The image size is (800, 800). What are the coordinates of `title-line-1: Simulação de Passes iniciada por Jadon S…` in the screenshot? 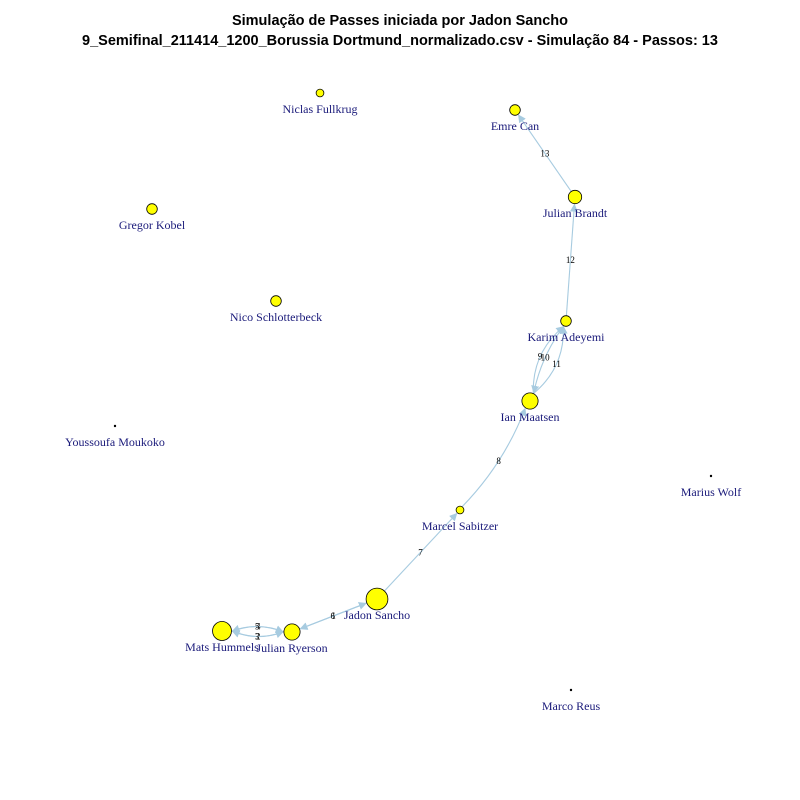 It's located at (400, 21).